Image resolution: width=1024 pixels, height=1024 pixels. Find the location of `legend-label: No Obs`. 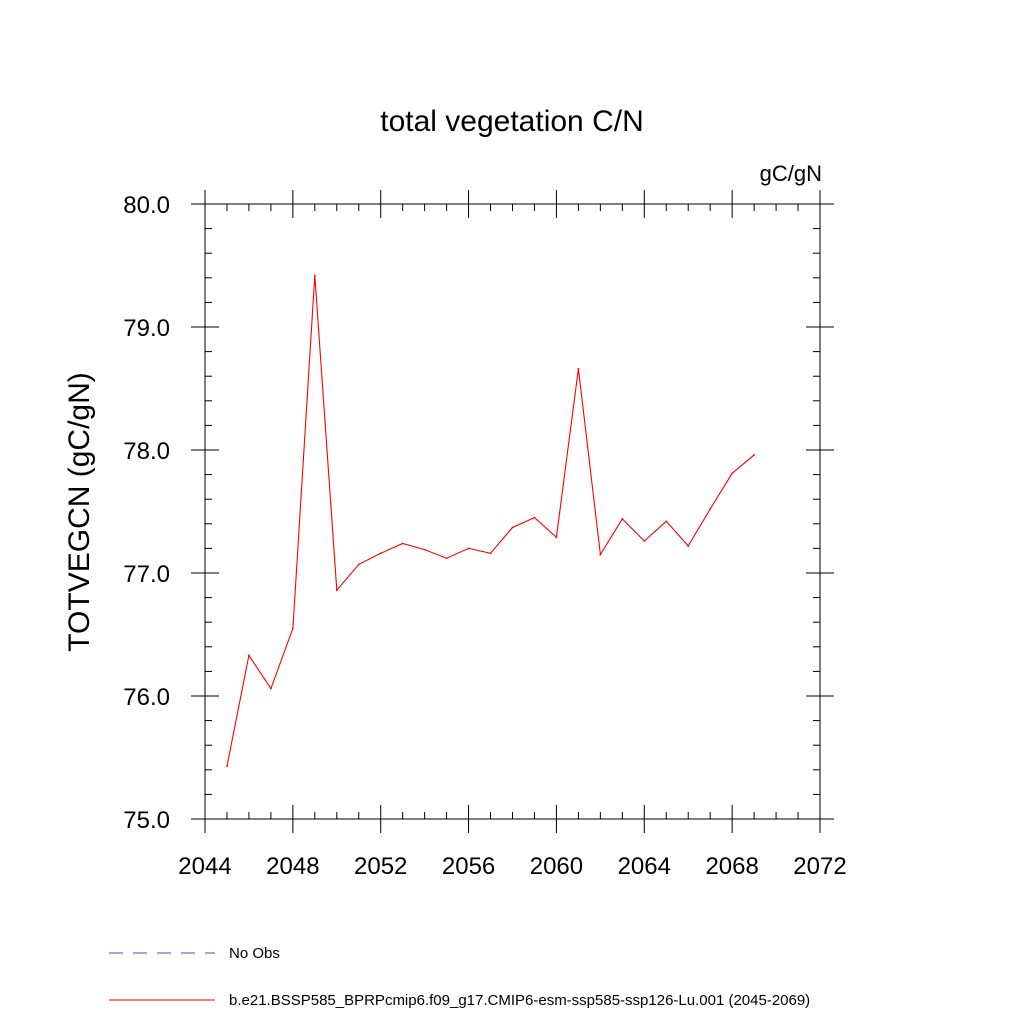

legend-label: No Obs is located at coordinates (254, 953).